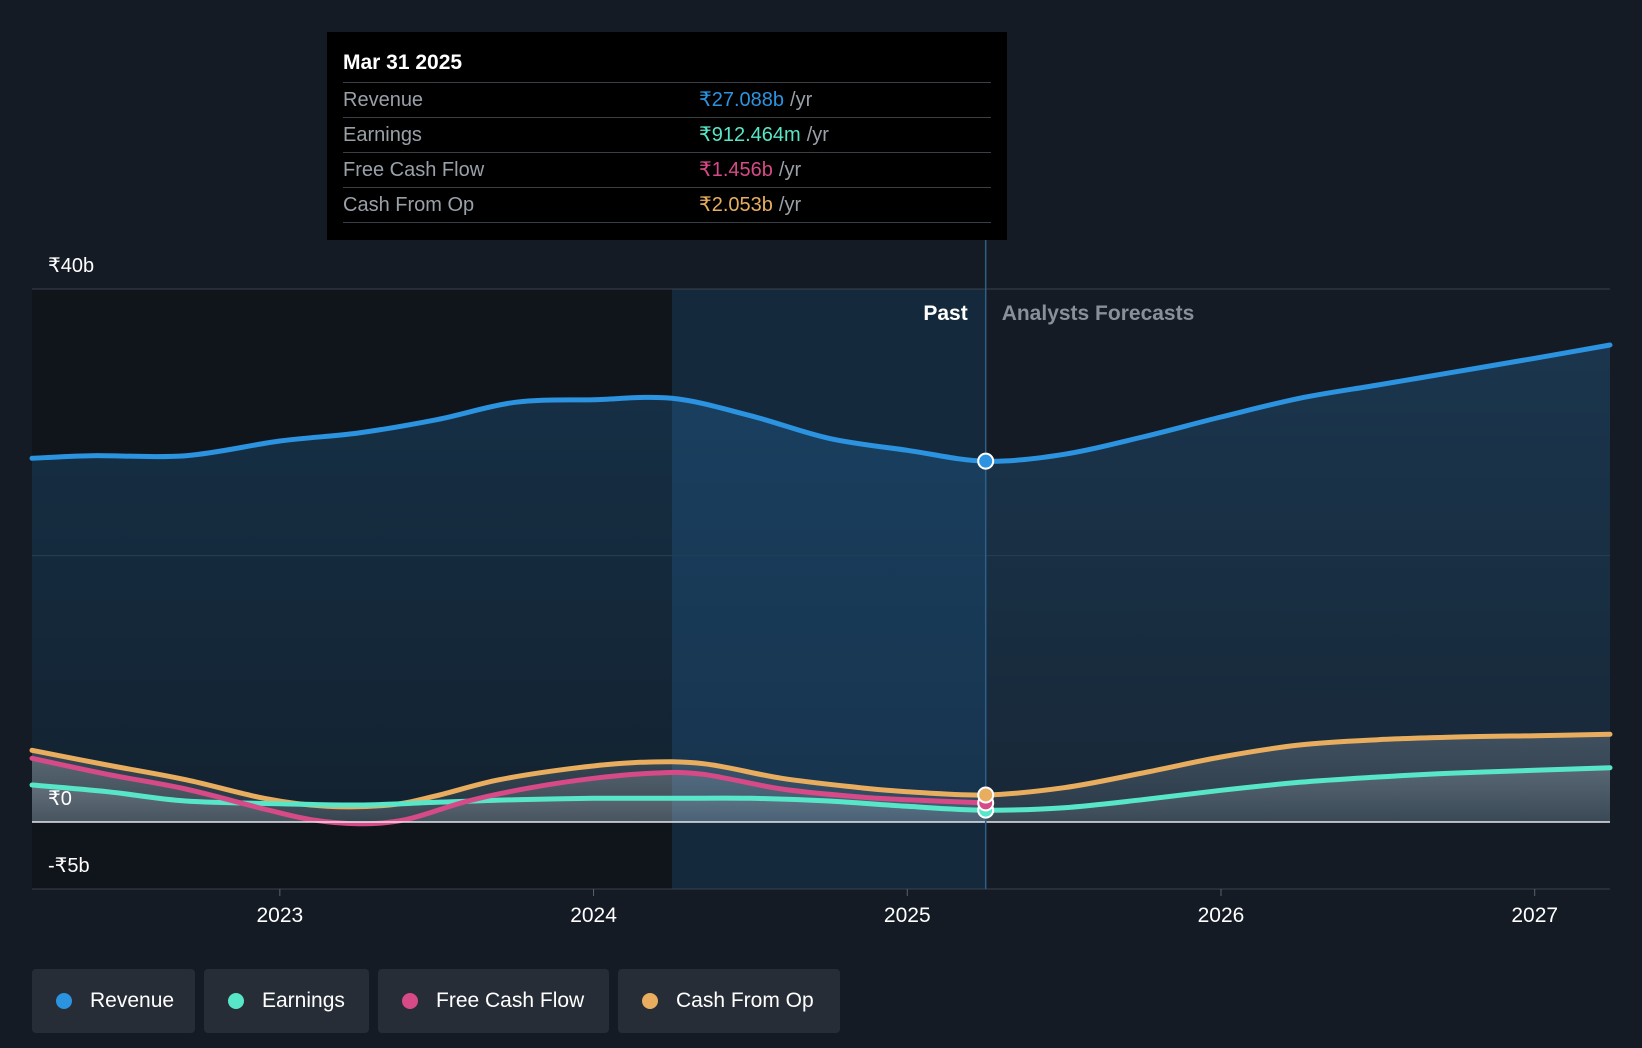  Describe the element at coordinates (945, 313) in the screenshot. I see `past-label: Past` at that location.